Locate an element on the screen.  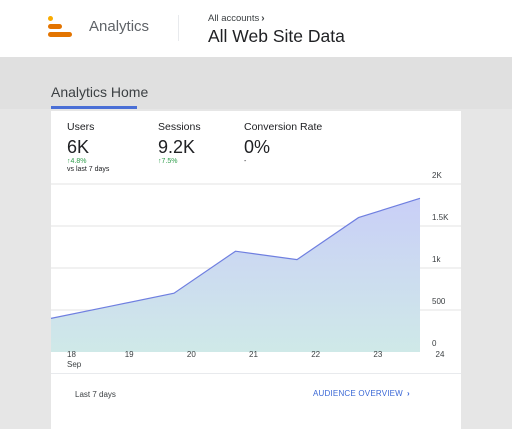
x-month-label: Sep is located at coordinates (74, 364).